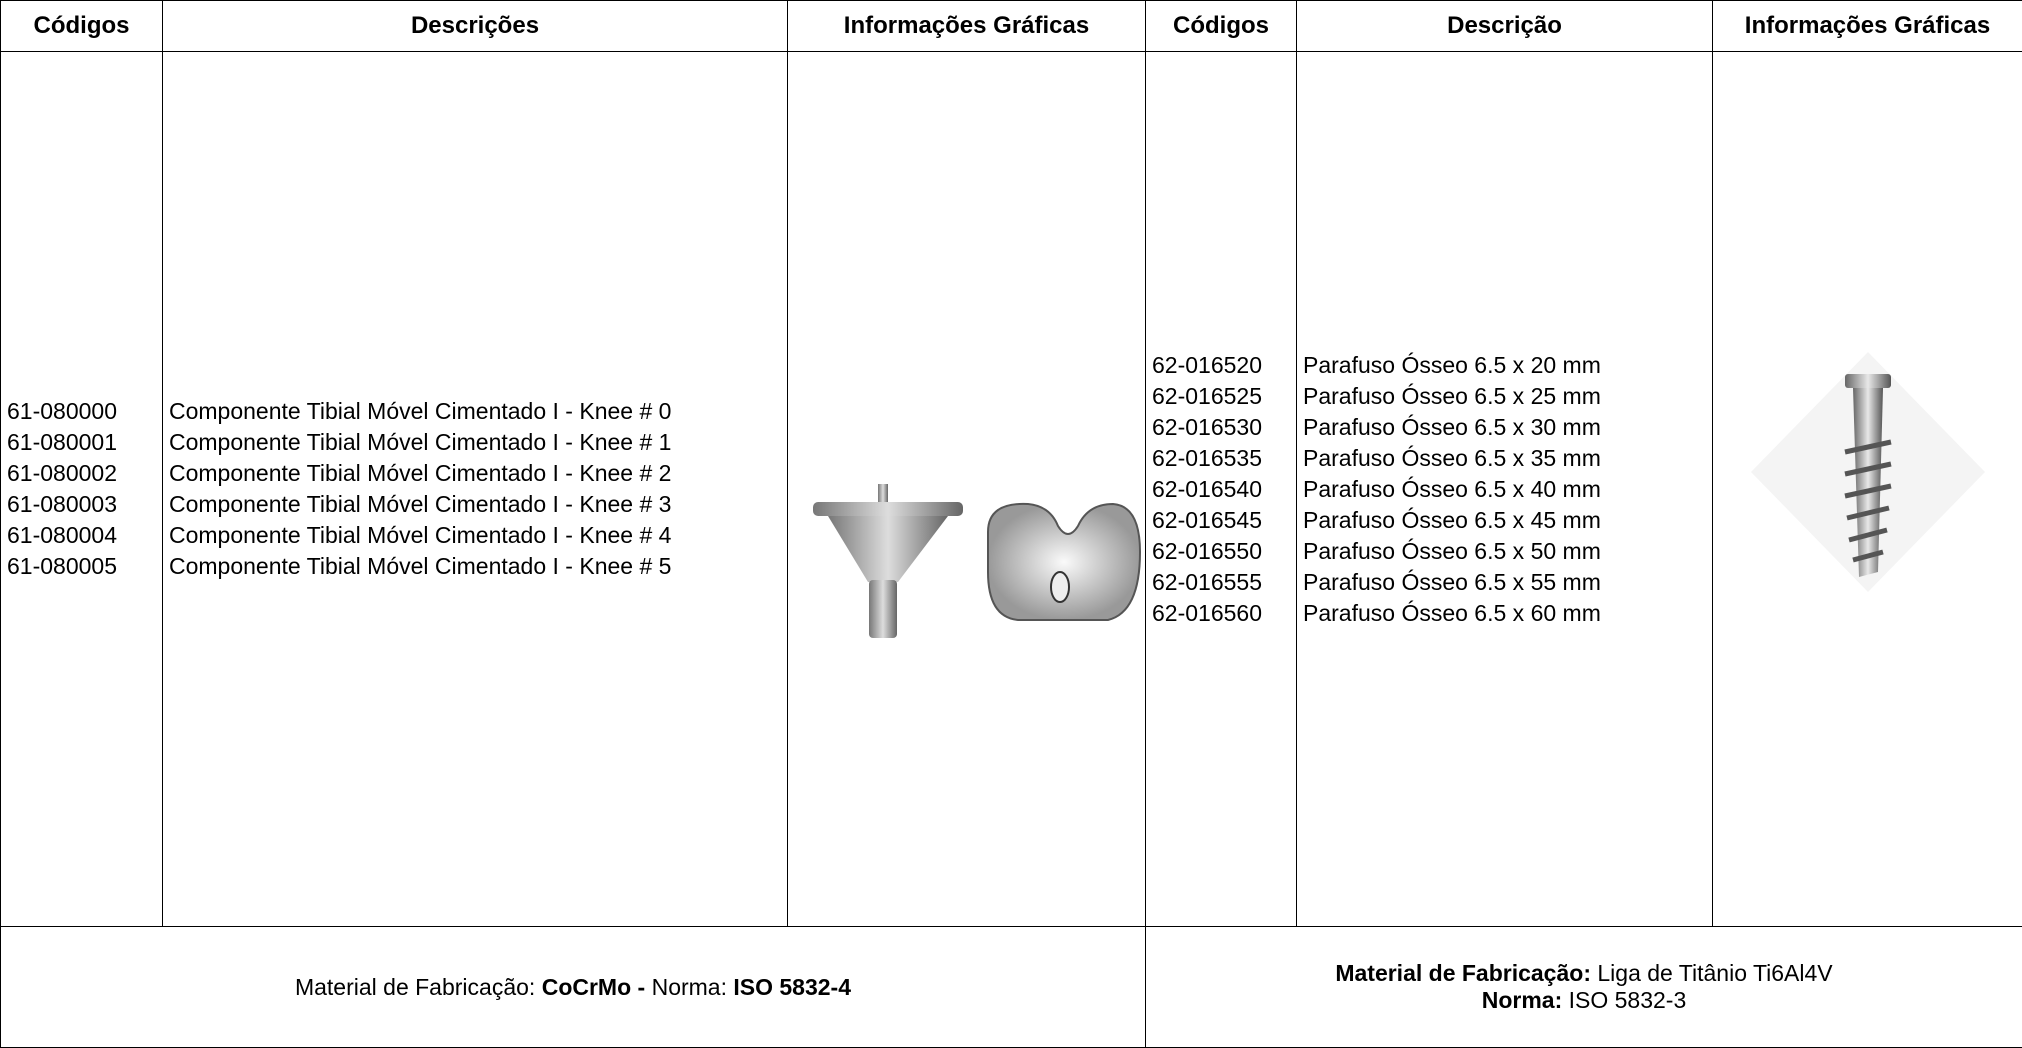  Describe the element at coordinates (1221, 551) in the screenshot. I see `code: 62-016550` at that location.